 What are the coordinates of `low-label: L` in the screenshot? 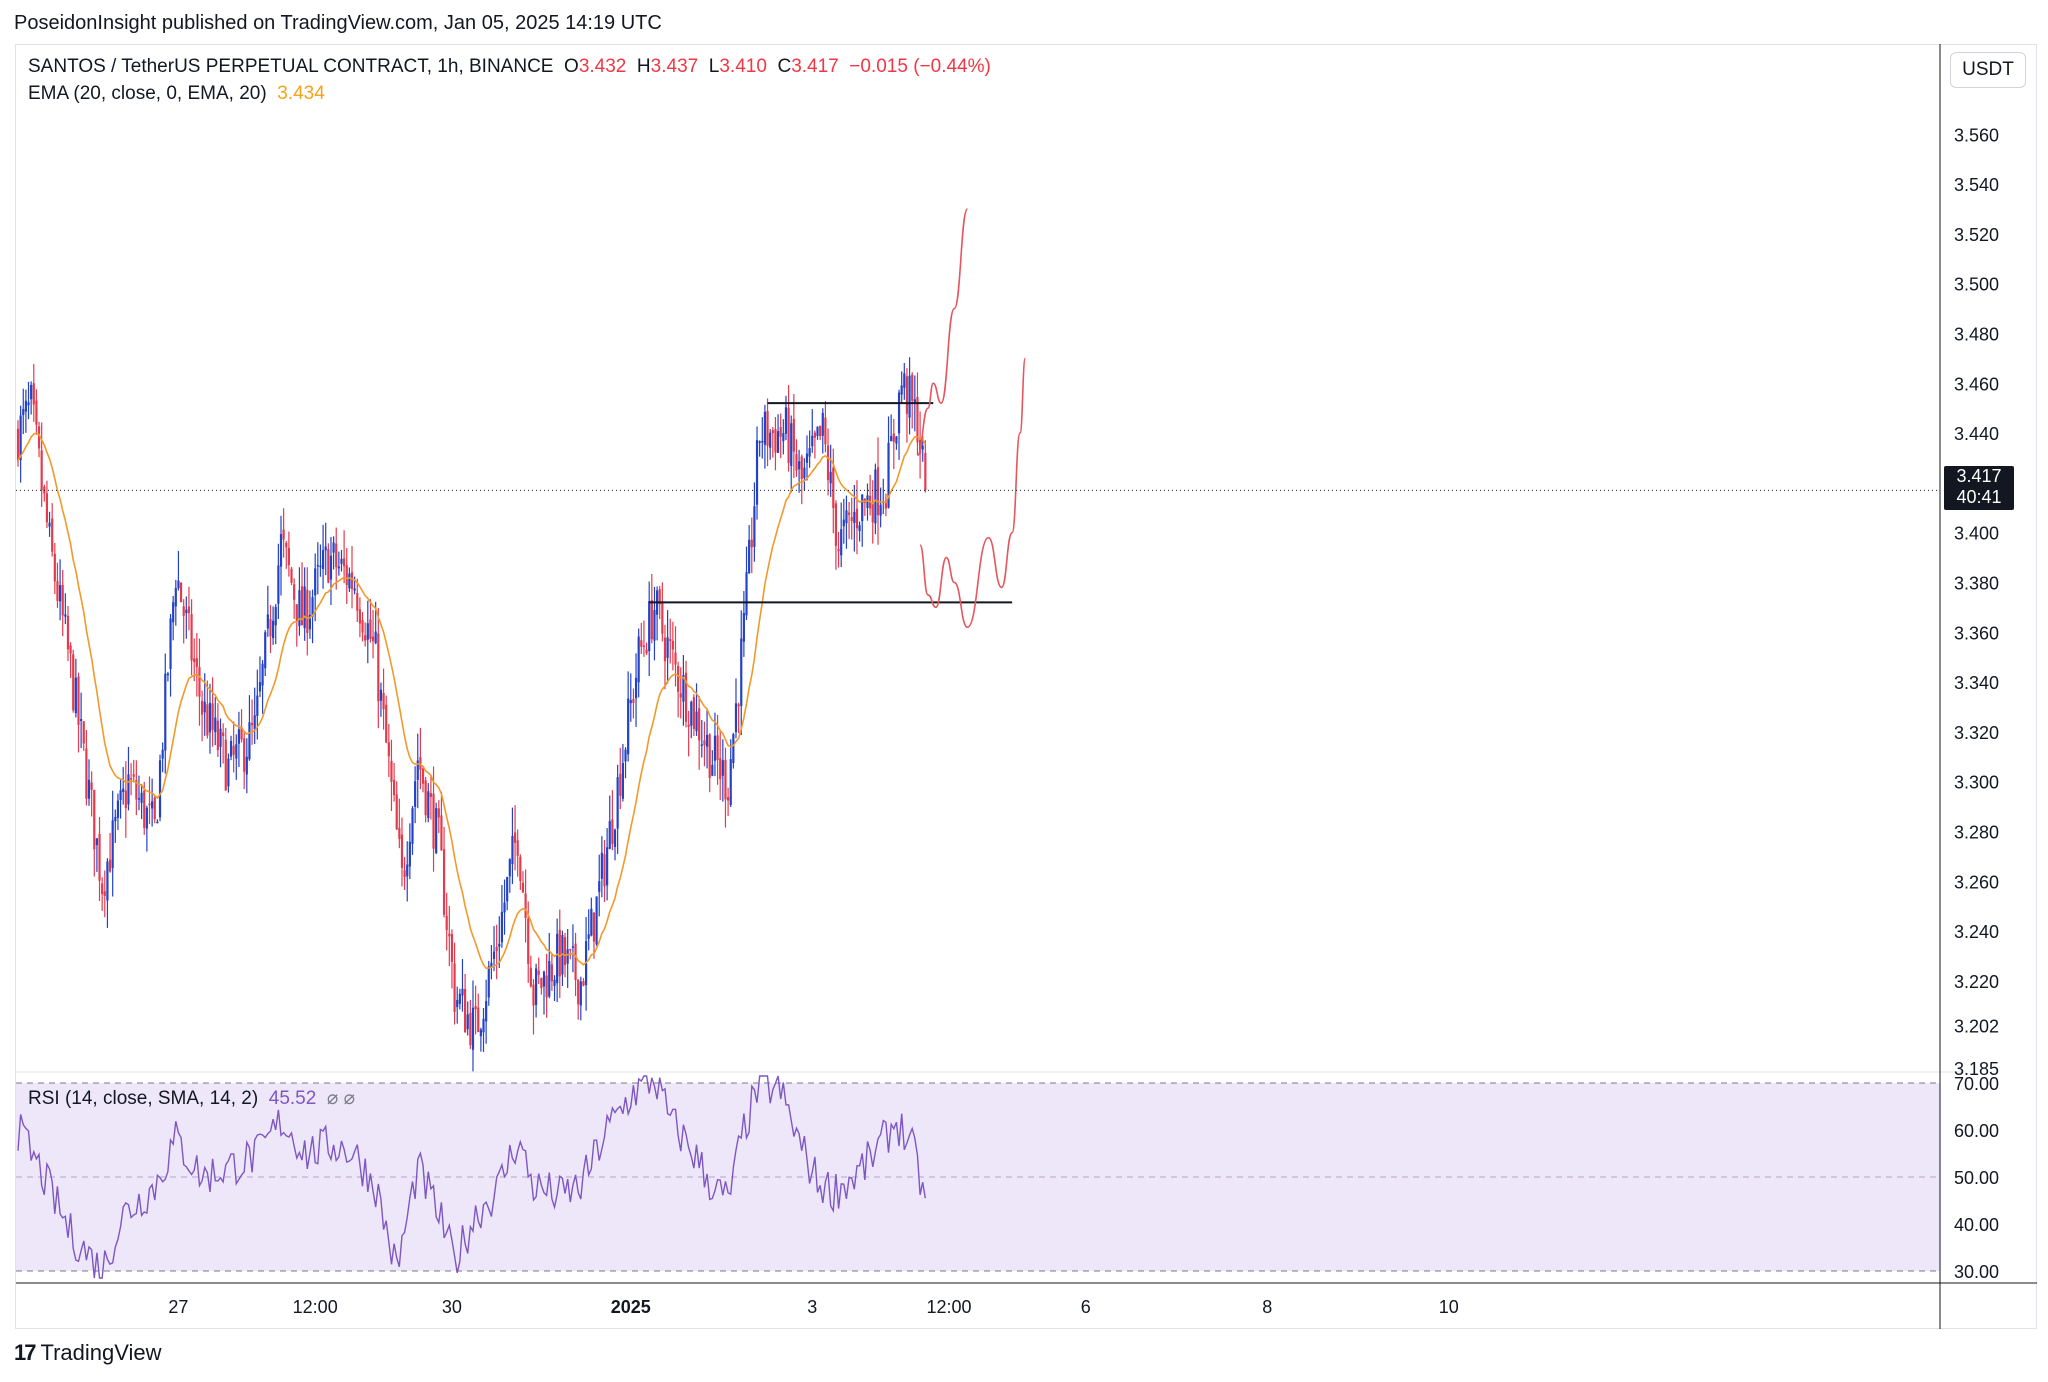 It's located at (714, 66).